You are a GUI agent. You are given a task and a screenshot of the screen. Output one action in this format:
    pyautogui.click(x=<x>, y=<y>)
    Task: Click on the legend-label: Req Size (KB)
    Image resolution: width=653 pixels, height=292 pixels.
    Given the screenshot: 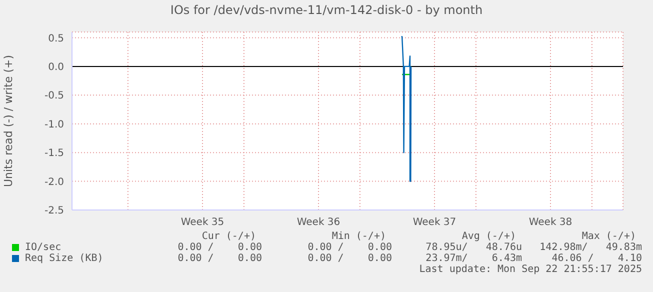 What is the action you would take?
    pyautogui.click(x=64, y=258)
    